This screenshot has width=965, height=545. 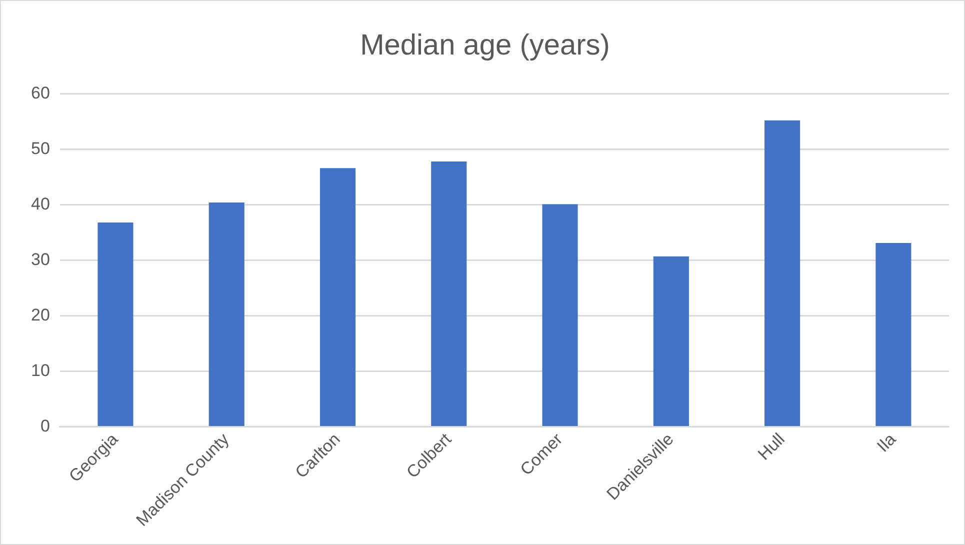 What do you see at coordinates (485, 45) in the screenshot?
I see `chart-title: Median age (years)` at bounding box center [485, 45].